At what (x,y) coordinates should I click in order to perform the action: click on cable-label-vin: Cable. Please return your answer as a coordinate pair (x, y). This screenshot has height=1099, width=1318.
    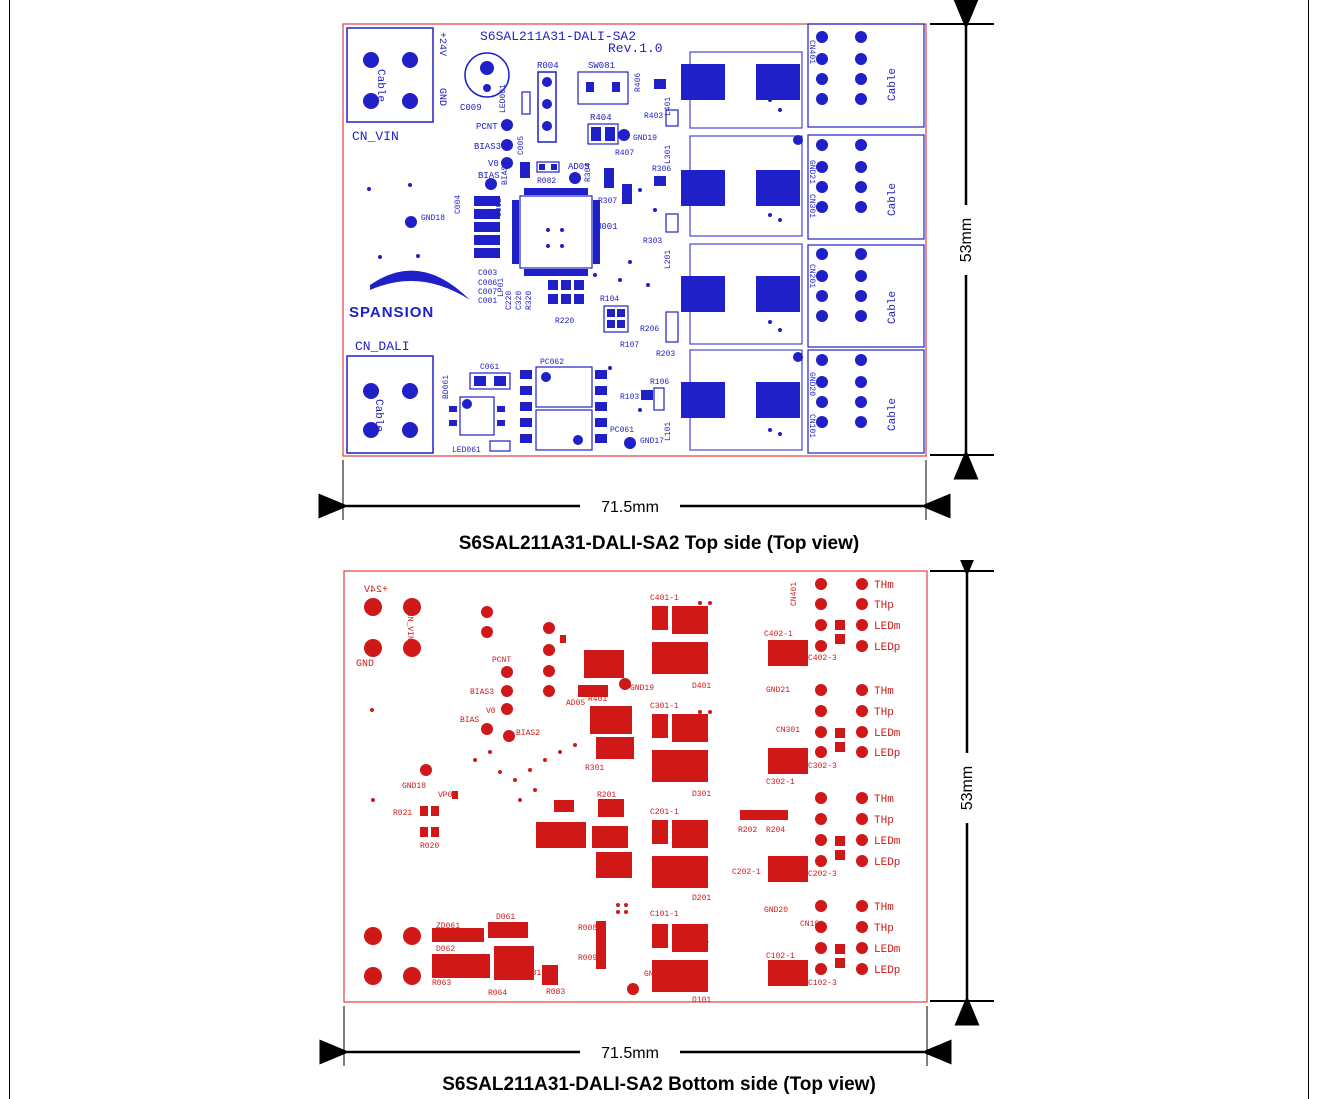
    Looking at the image, I should click on (380, 85).